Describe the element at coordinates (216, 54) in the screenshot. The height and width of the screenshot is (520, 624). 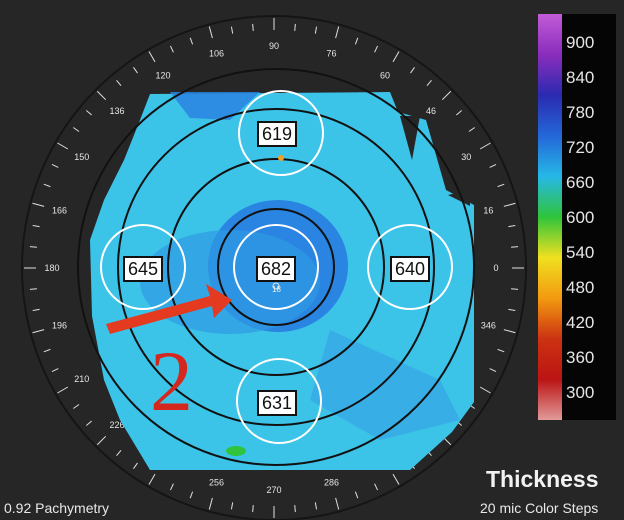
I see `dial-axis-label: 106` at that location.